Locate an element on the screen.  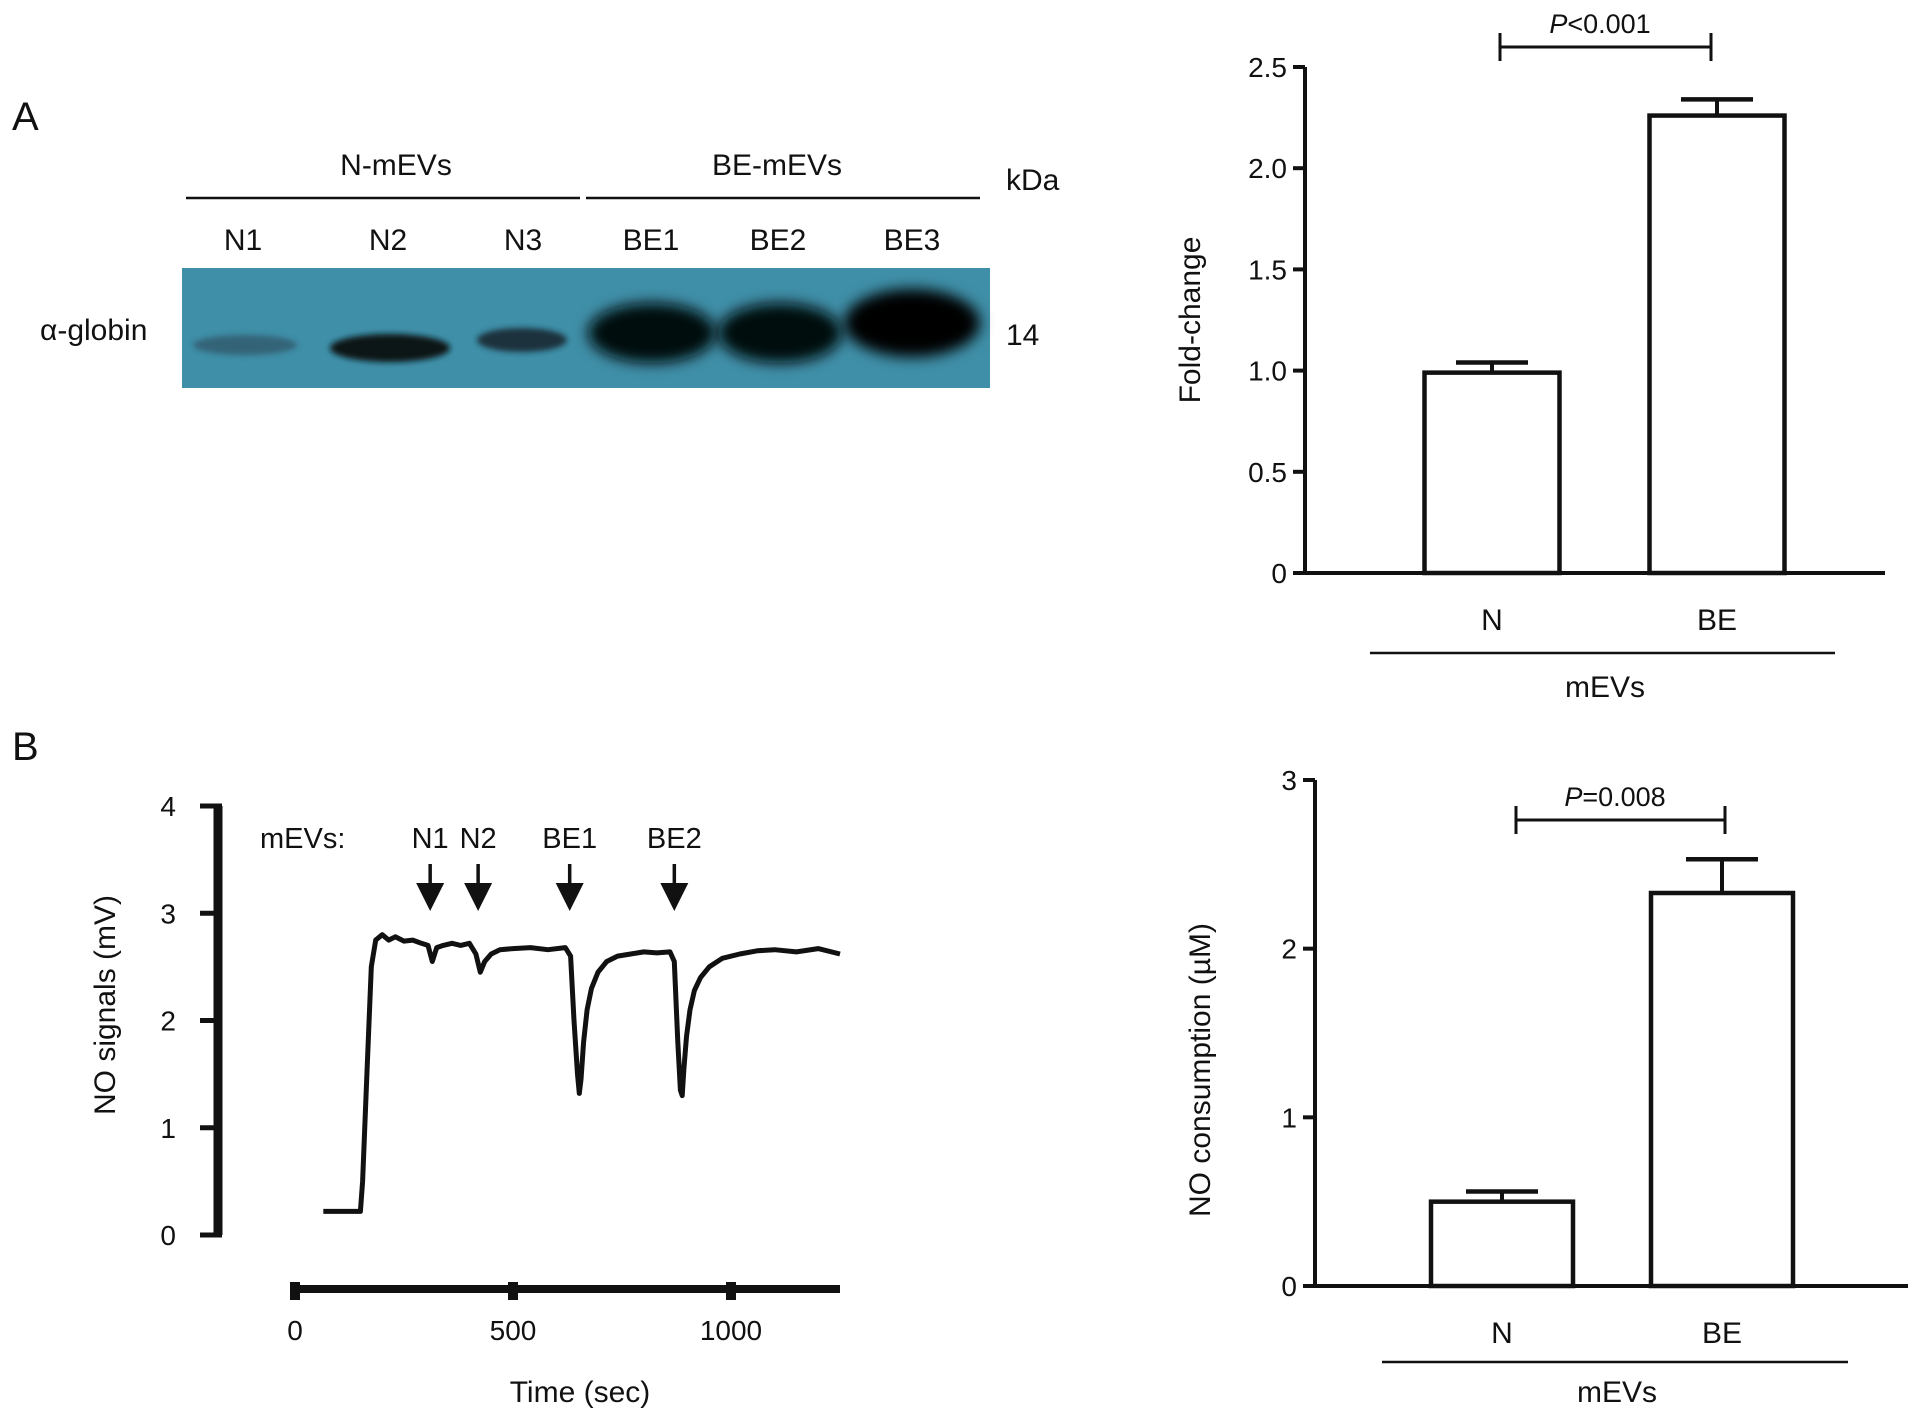
annotation-label: BE2 is located at coordinates (674, 839).